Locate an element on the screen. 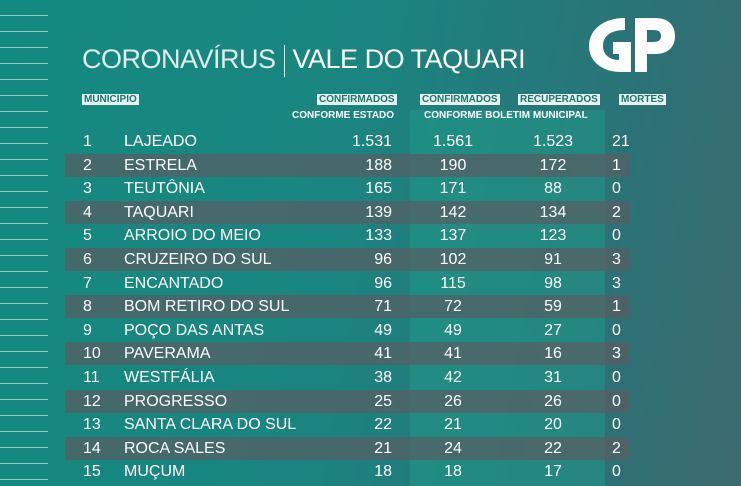  recuperados: 27 is located at coordinates (553, 330).